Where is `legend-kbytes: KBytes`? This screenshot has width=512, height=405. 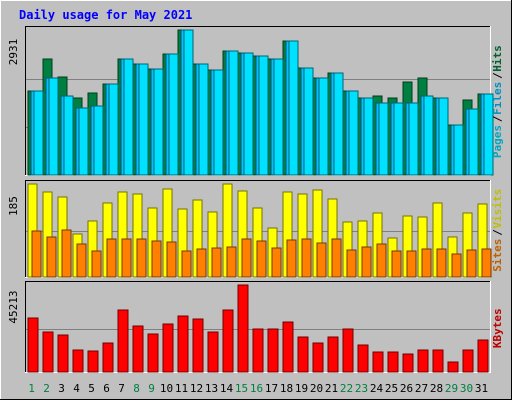 legend-kbytes: KBytes is located at coordinates (497, 328).